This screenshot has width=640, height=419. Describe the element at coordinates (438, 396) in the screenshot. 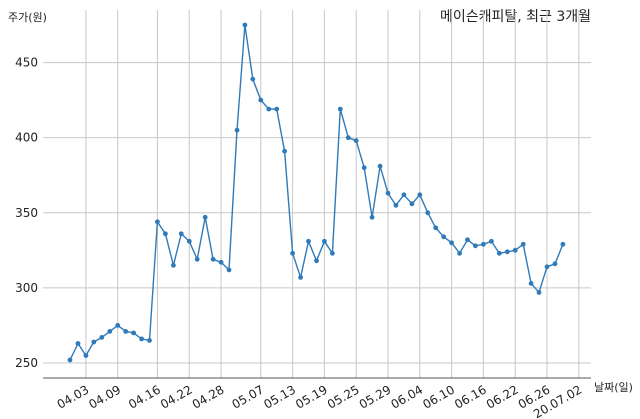

I see `x-tick-label: 06.10` at that location.